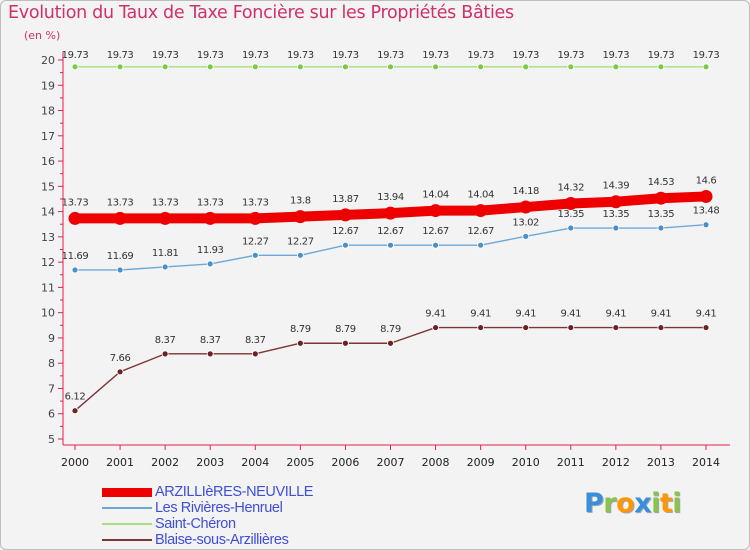 This screenshot has width=750, height=550. I want to click on logo-letter: P, so click(594, 503).